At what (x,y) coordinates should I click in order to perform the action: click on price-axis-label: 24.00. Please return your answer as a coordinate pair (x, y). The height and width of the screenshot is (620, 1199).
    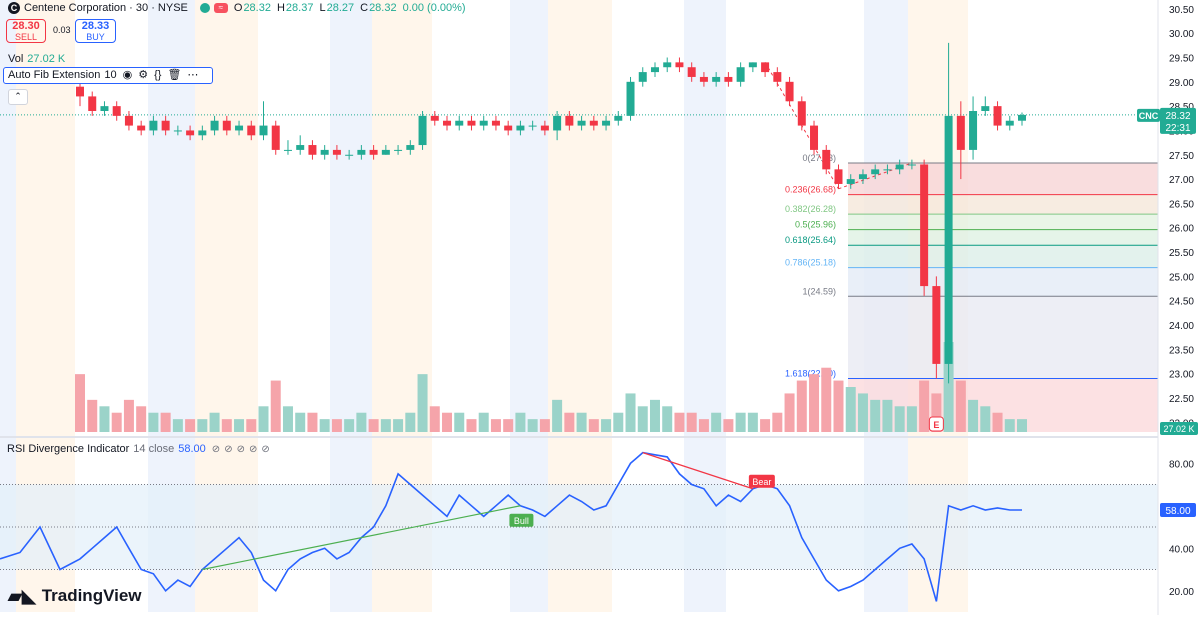
    Looking at the image, I should click on (1181, 326).